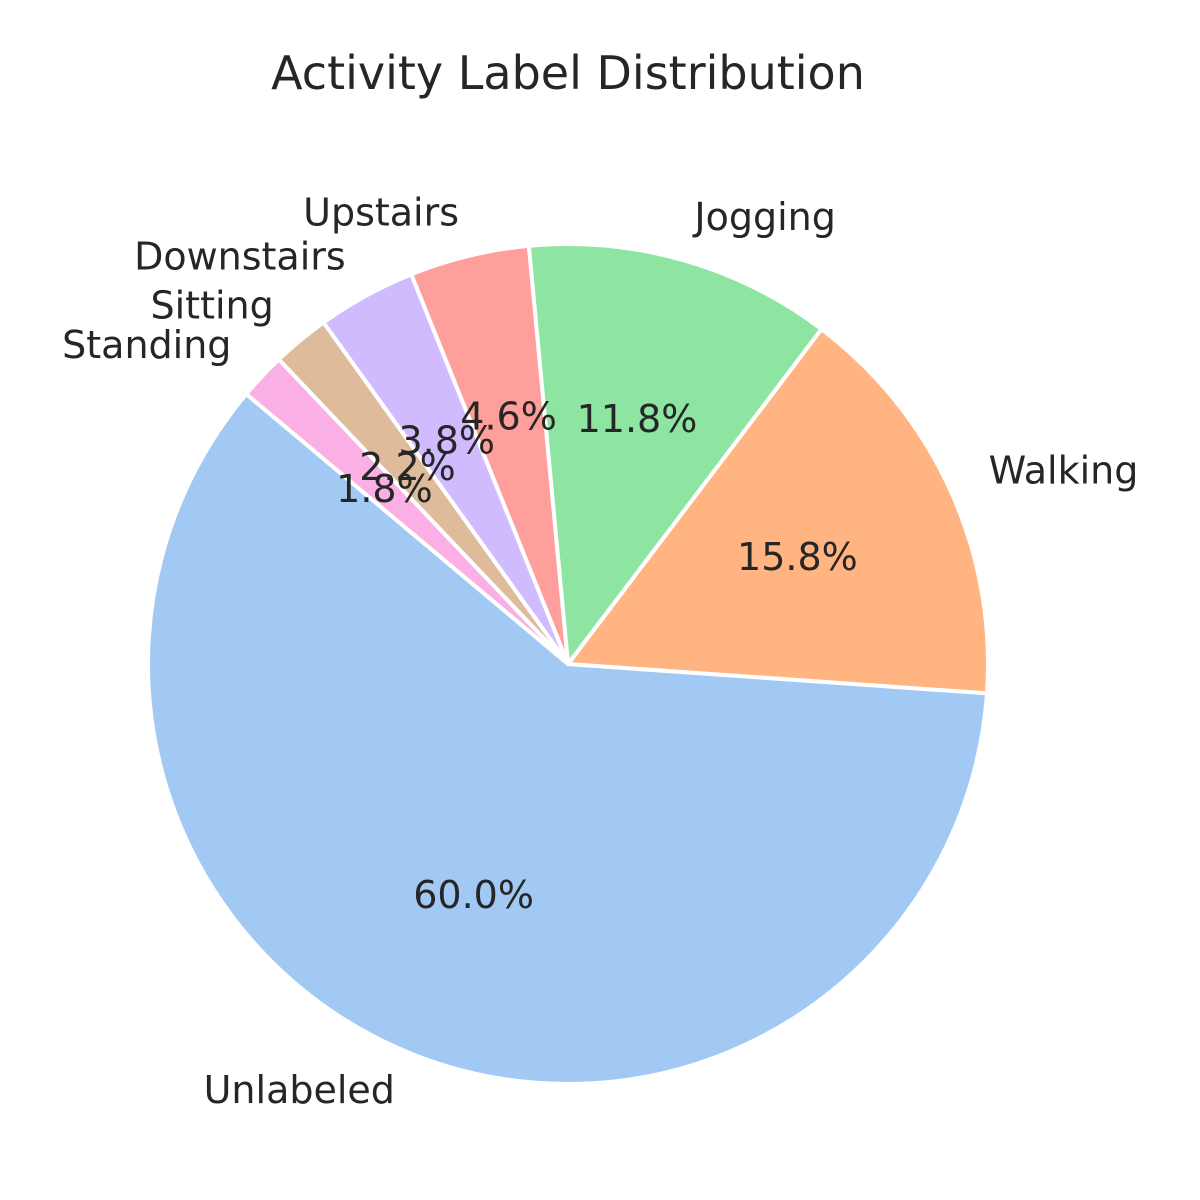 The image size is (1200, 1200). I want to click on percent-label-upstairs: 4.6%, so click(508, 417).